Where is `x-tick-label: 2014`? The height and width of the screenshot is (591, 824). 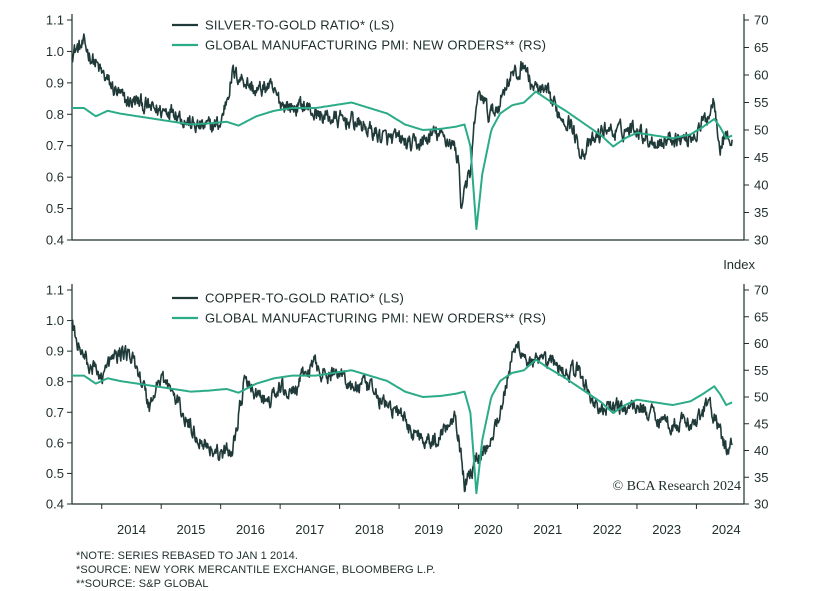
x-tick-label: 2014 is located at coordinates (131, 529).